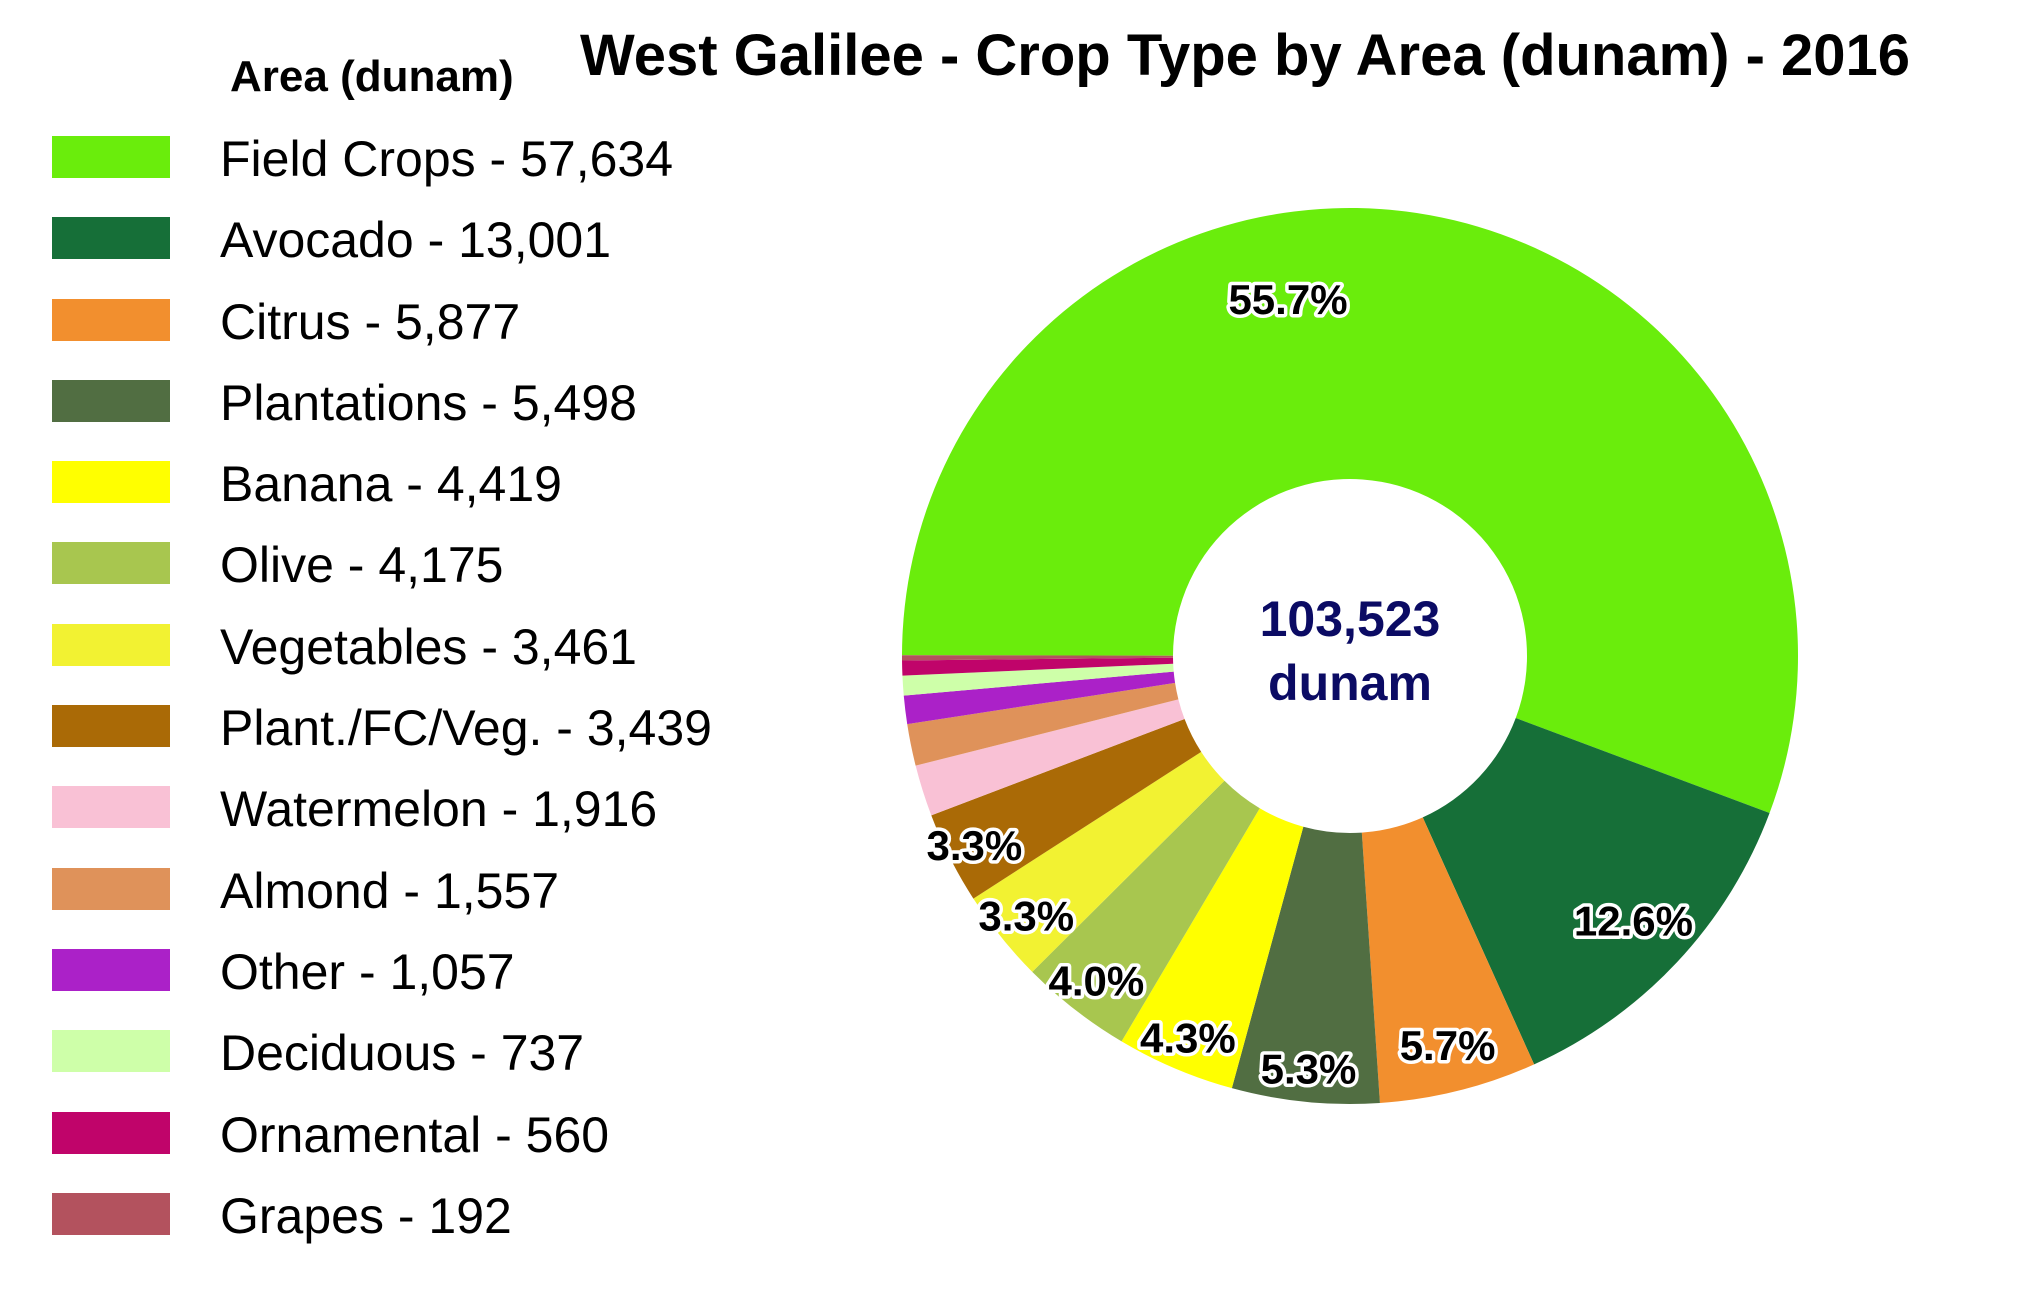  I want to click on pct-label-plant-fc-veg: 3.3%, so click(974, 845).